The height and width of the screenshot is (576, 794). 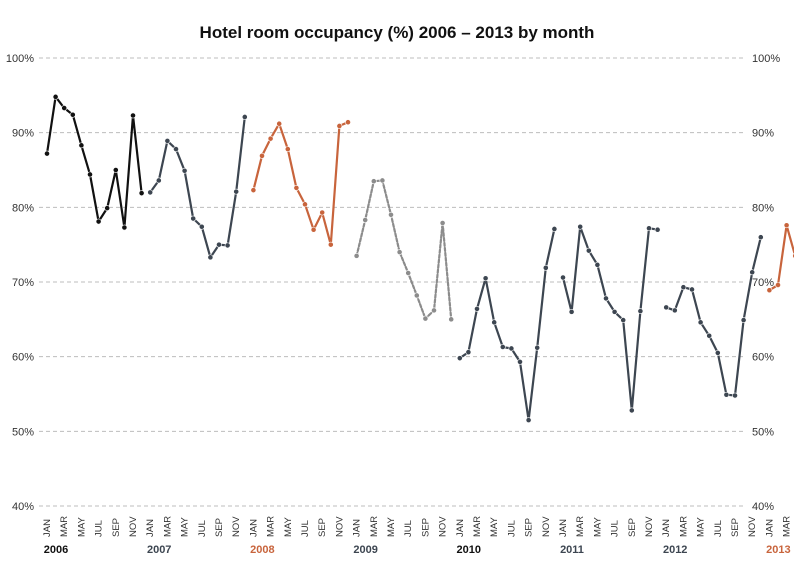 I want to click on year-label-2008: 2008, so click(x=262, y=550).